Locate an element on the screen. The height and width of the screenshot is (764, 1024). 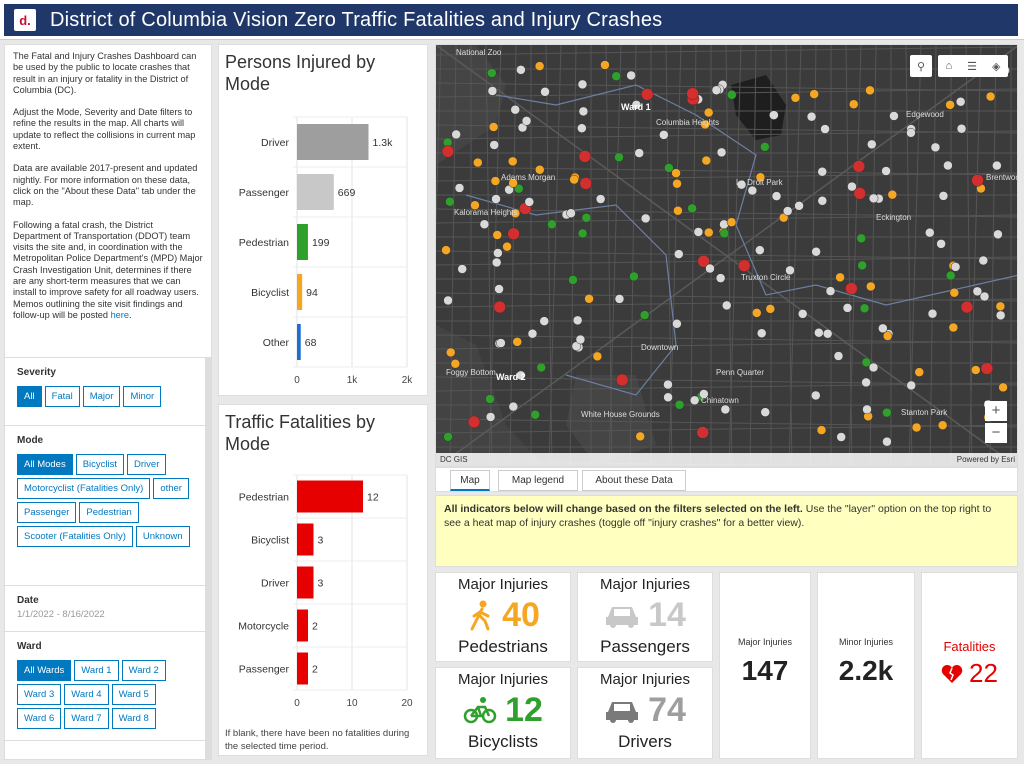
severity-fatal-button: Fatal is located at coordinates (62, 396).